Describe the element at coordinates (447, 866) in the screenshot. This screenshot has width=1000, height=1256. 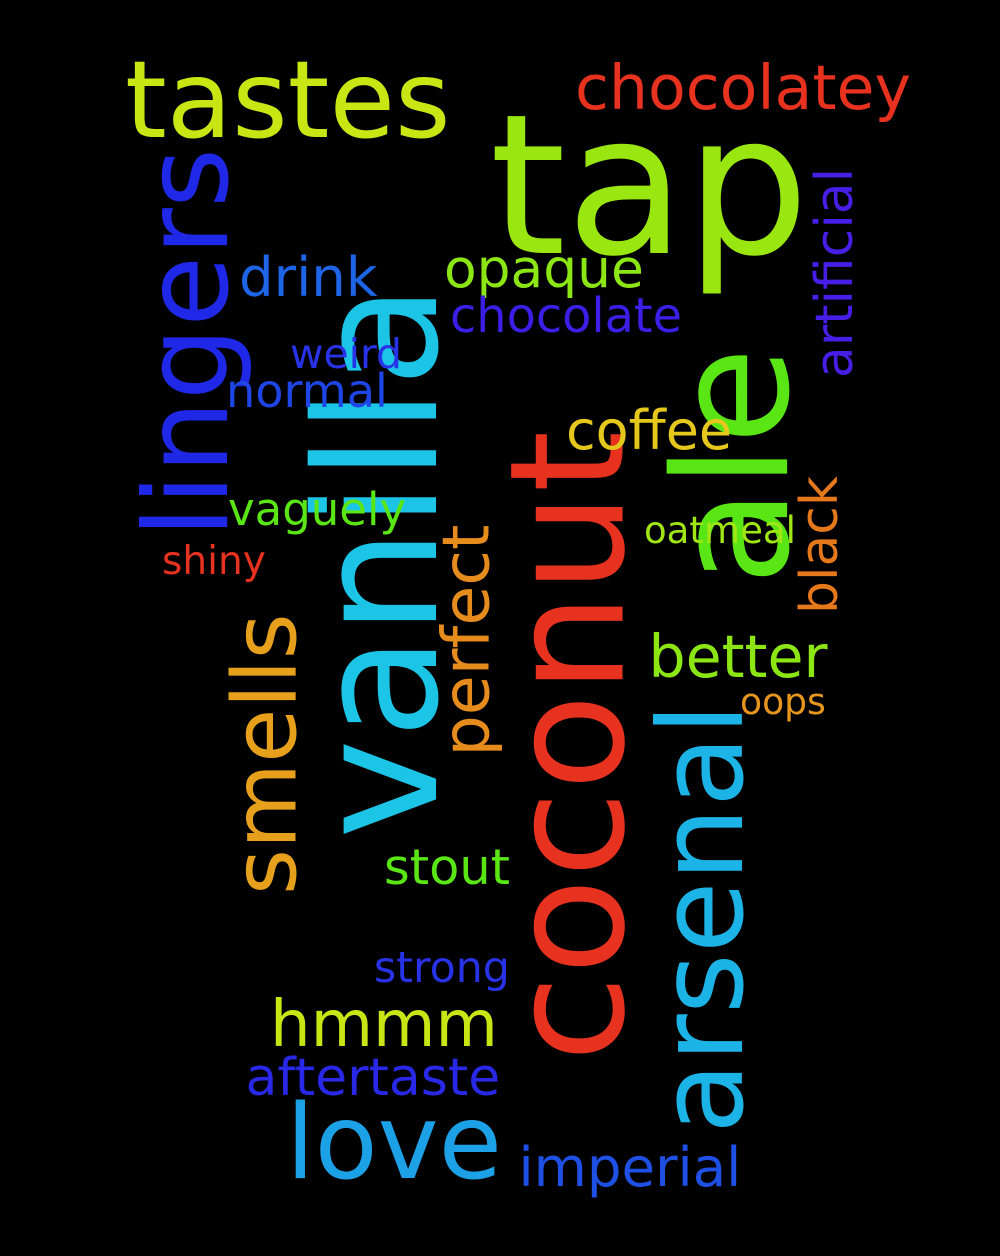
I see `word-stout: stout` at that location.